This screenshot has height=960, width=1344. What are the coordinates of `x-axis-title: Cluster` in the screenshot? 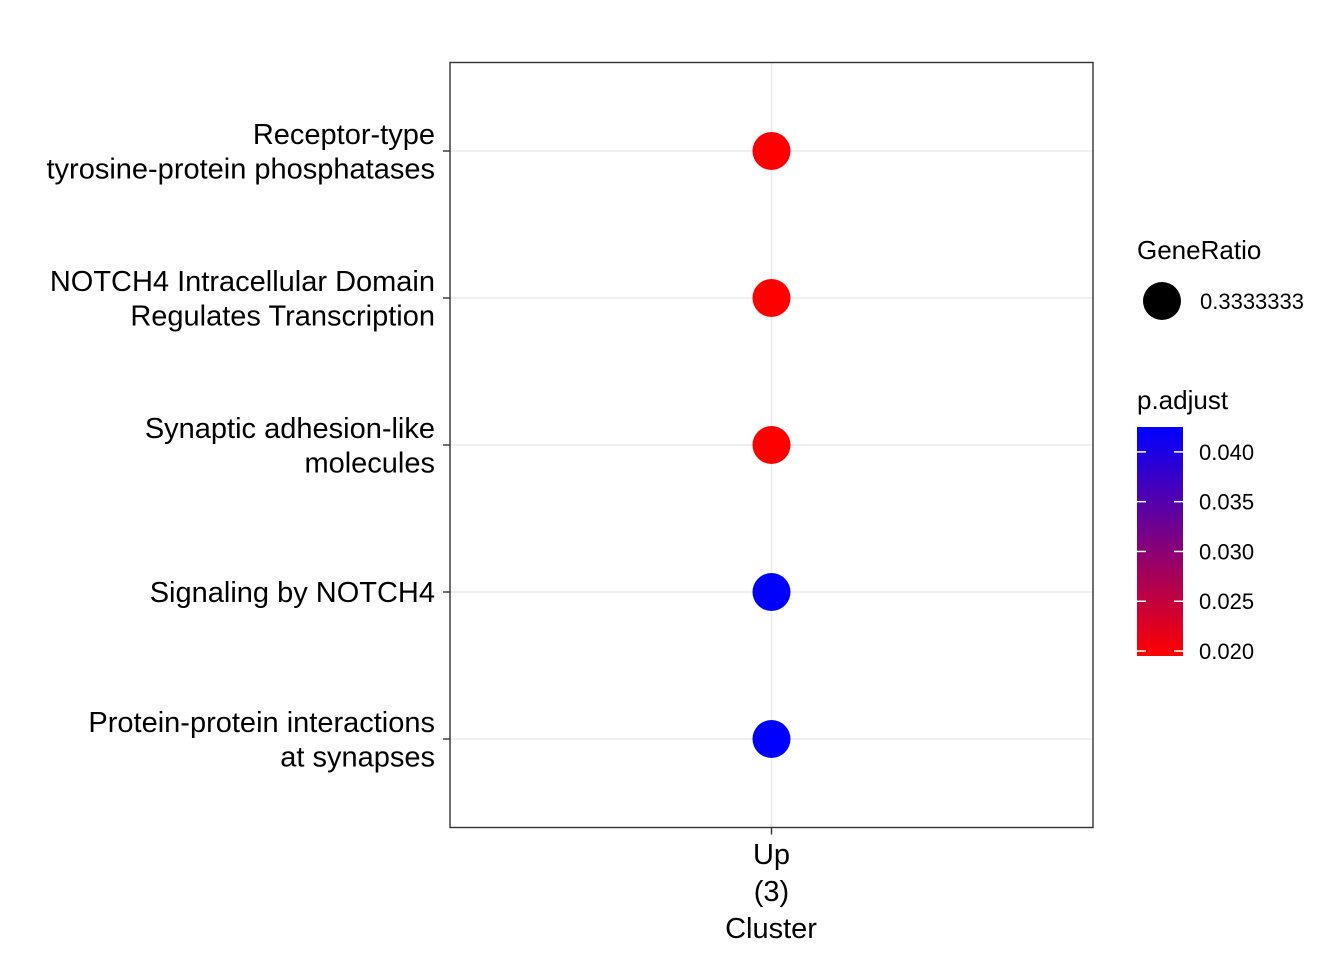 It's located at (771, 929).